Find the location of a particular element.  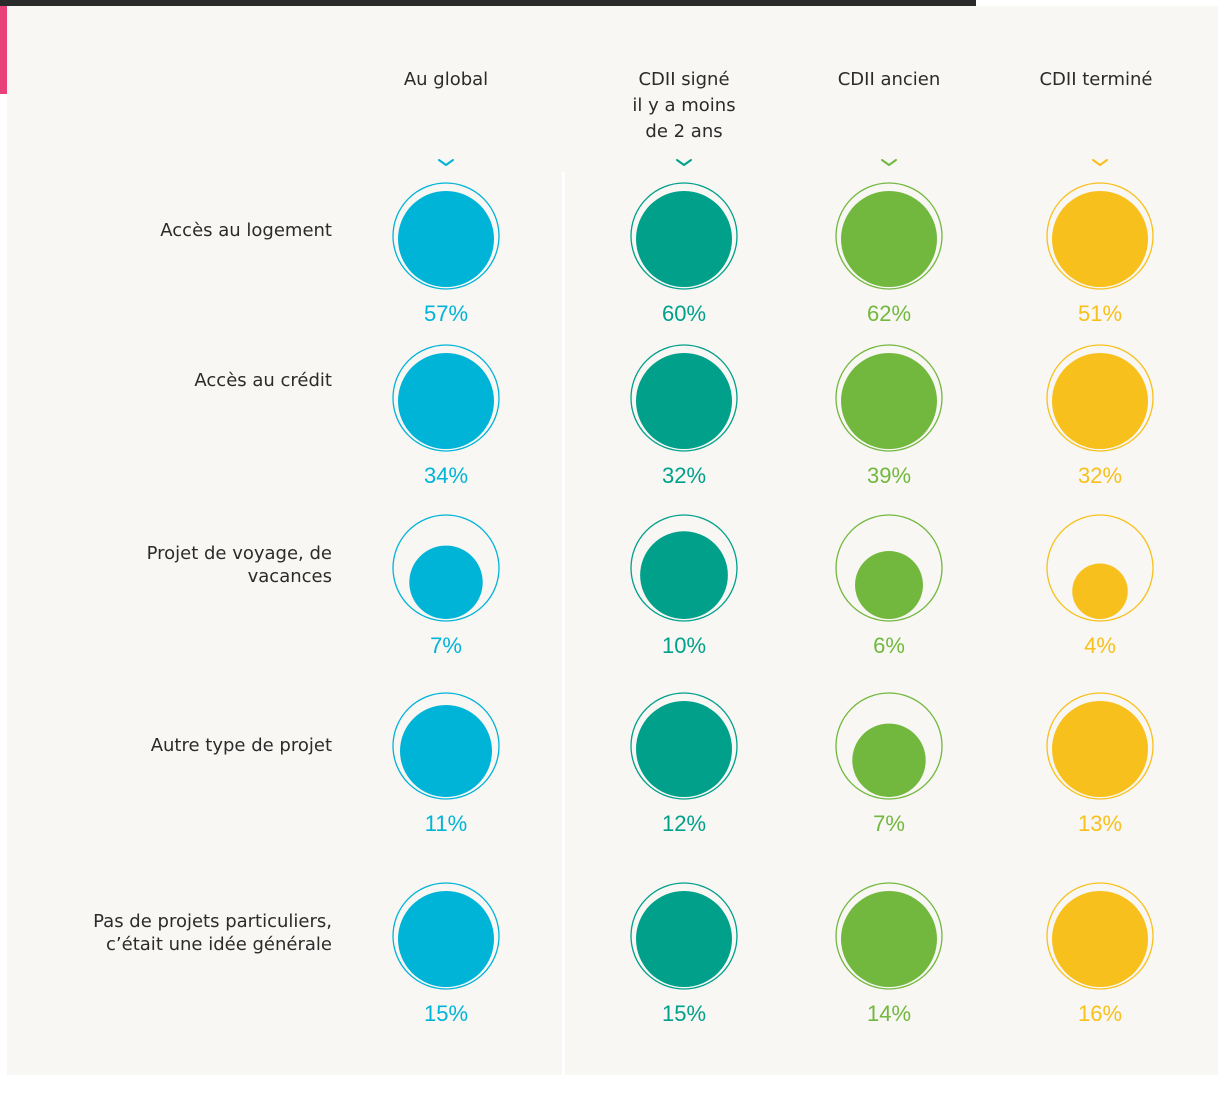

column-header-cdii-signe: CDII signé il y a moins de 2 ans is located at coordinates (684, 106).